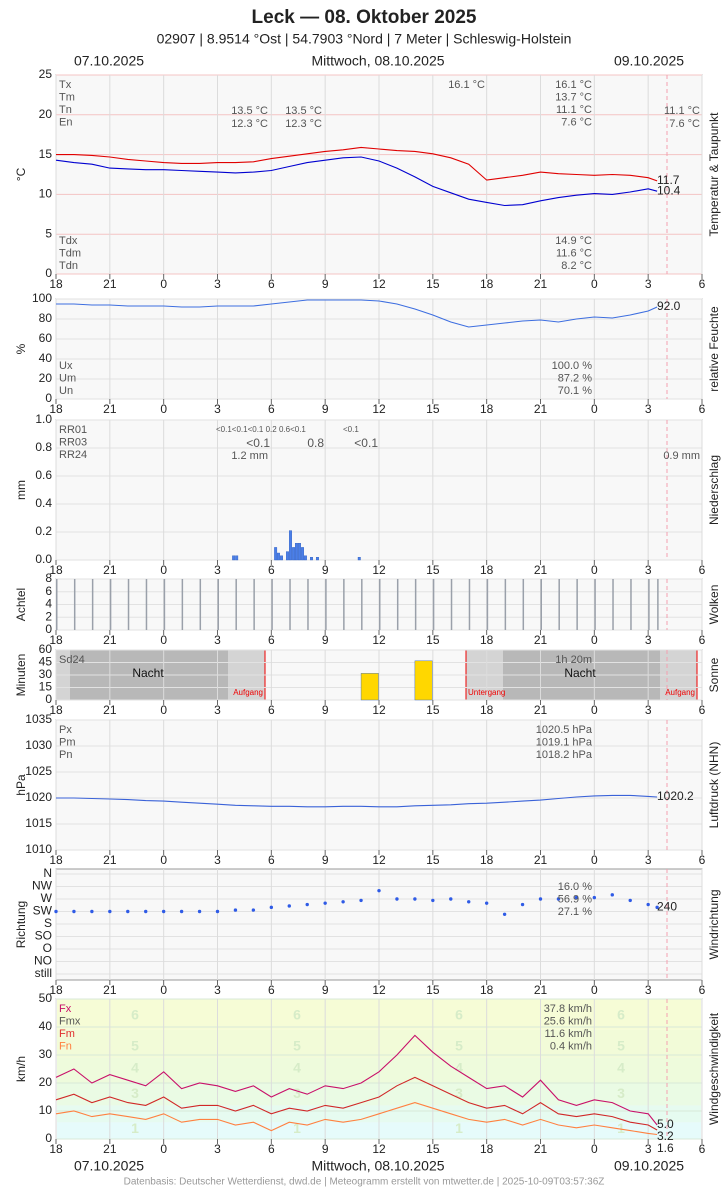 Image resolution: width=728 pixels, height=1190 pixels. I want to click on note: Nacht, so click(148, 673).